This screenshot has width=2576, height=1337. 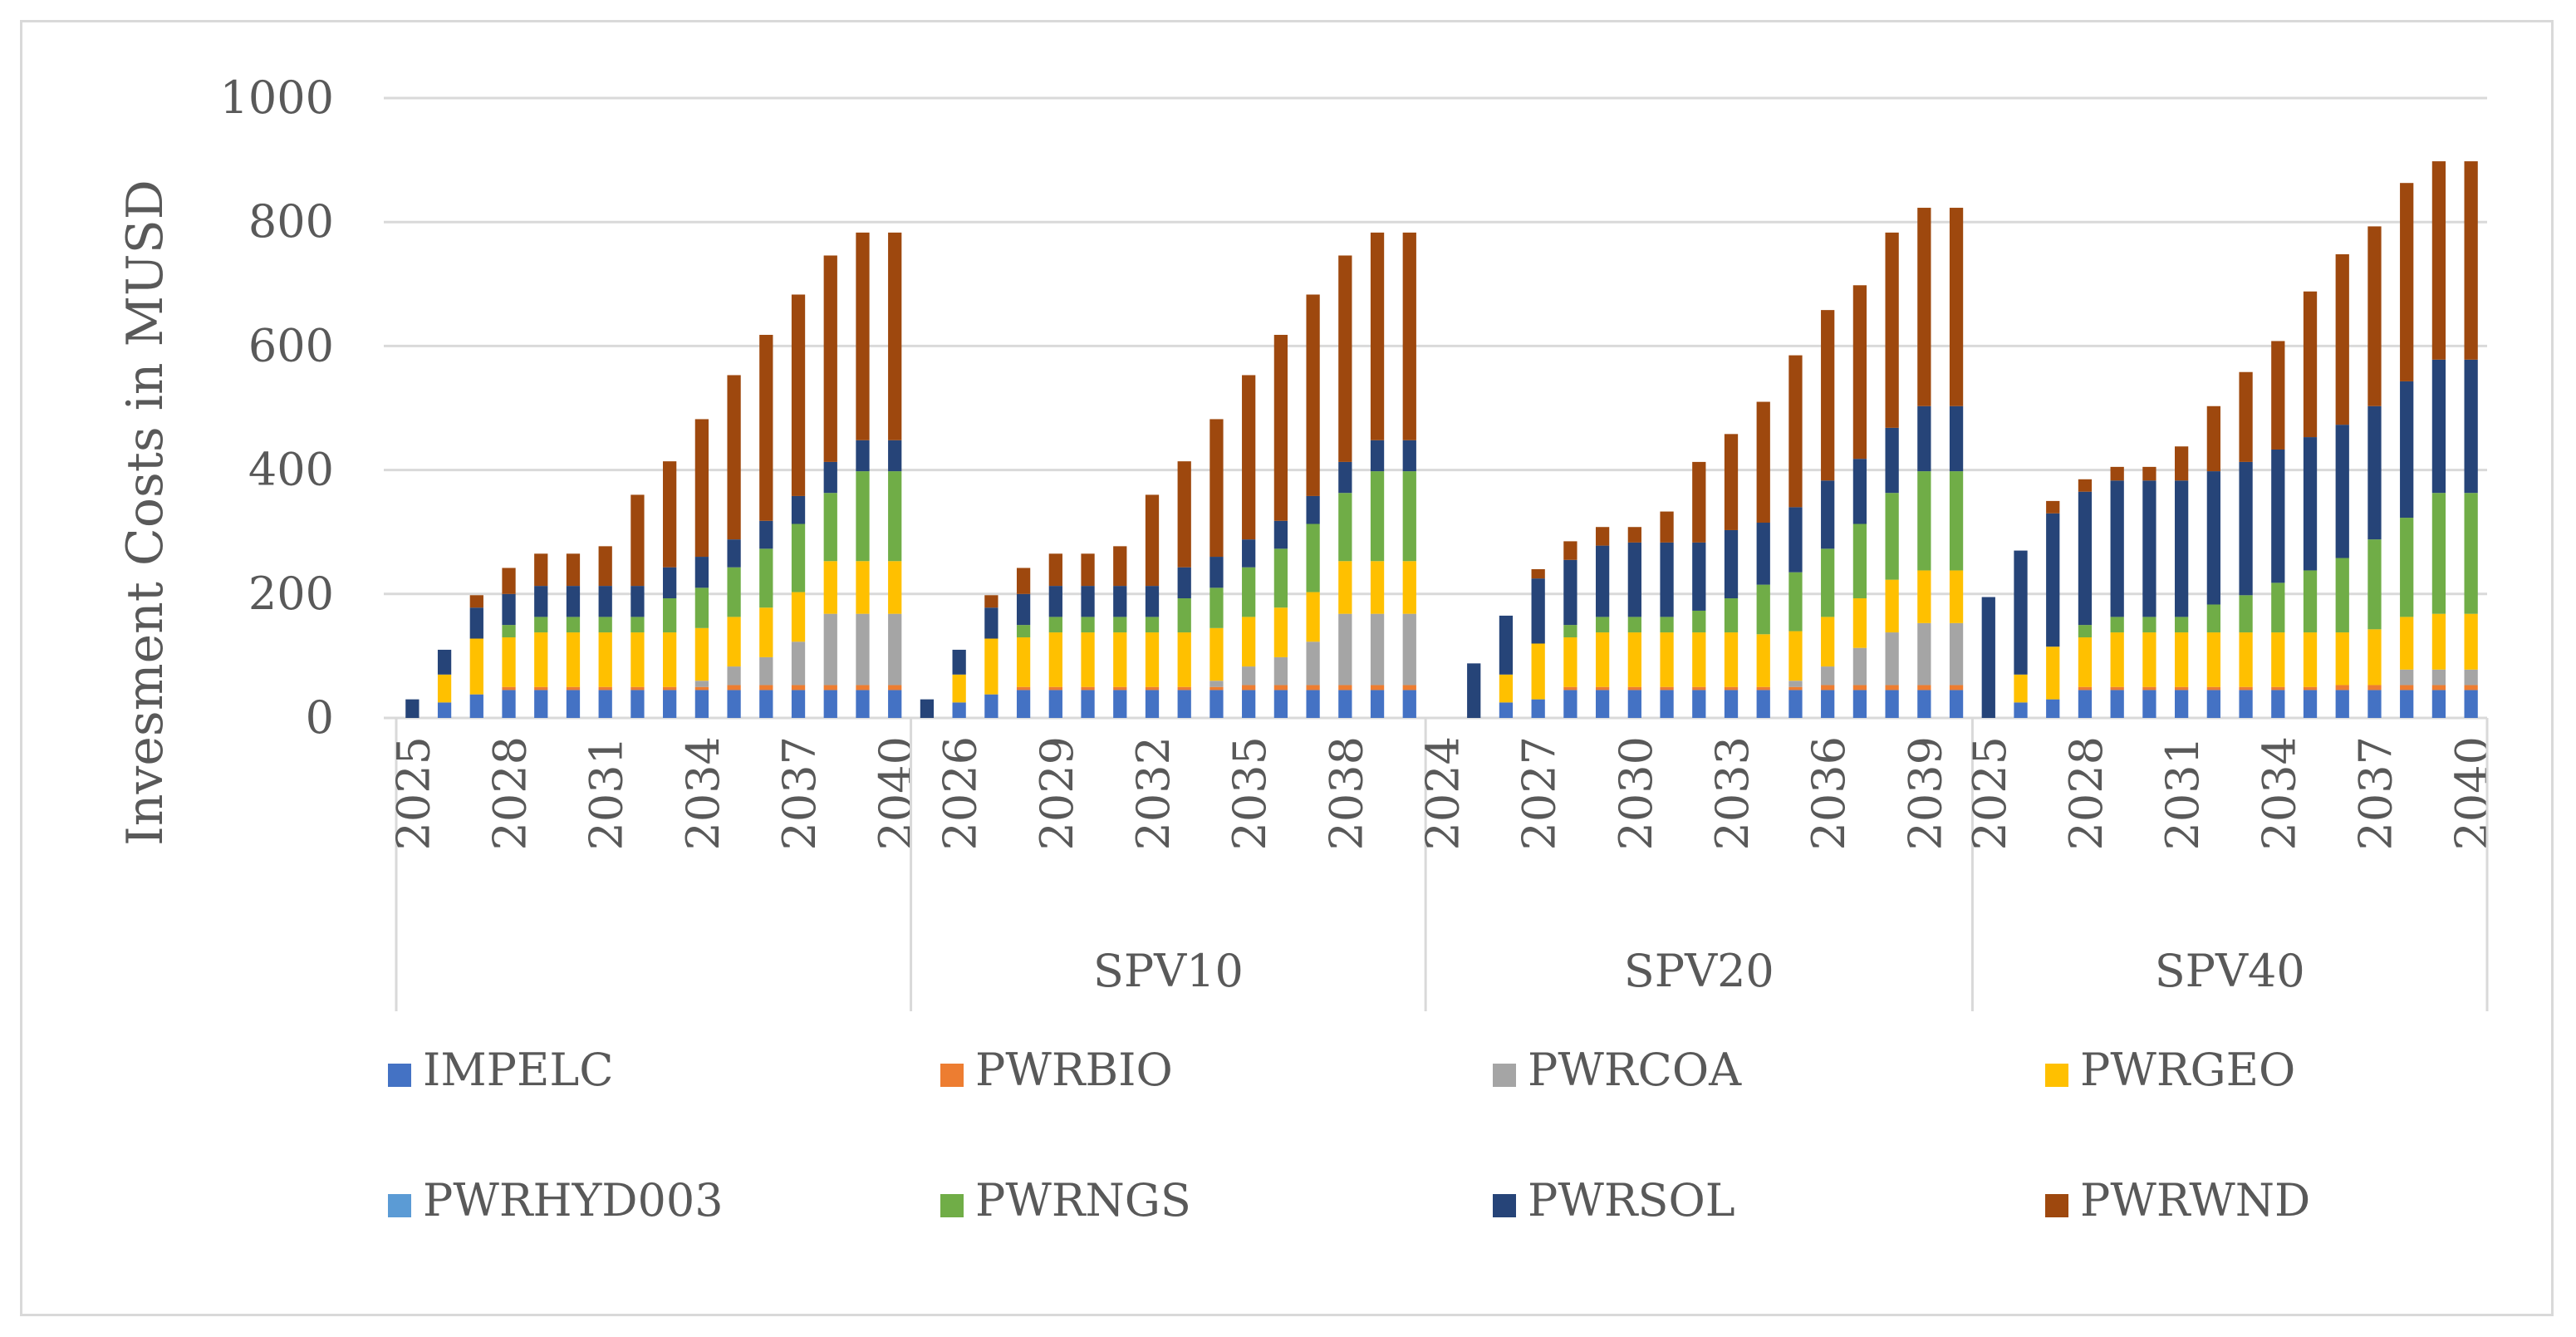 What do you see at coordinates (2056, 1075) in the screenshot?
I see `legend-swatch-pwrgeo` at bounding box center [2056, 1075].